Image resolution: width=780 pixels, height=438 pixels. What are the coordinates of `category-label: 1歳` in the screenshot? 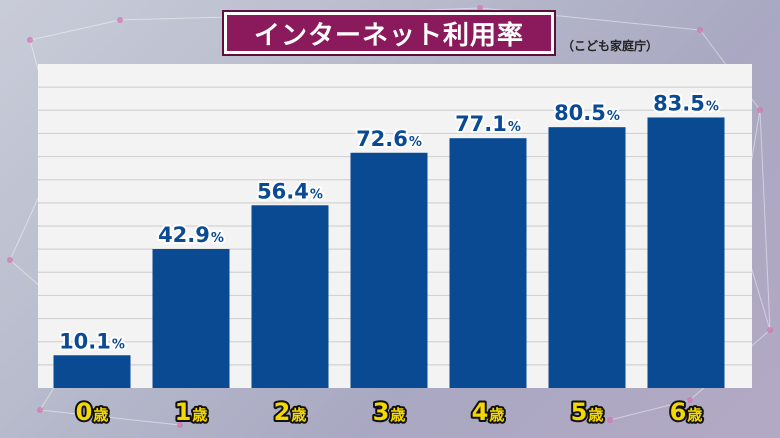 It's located at (191, 412).